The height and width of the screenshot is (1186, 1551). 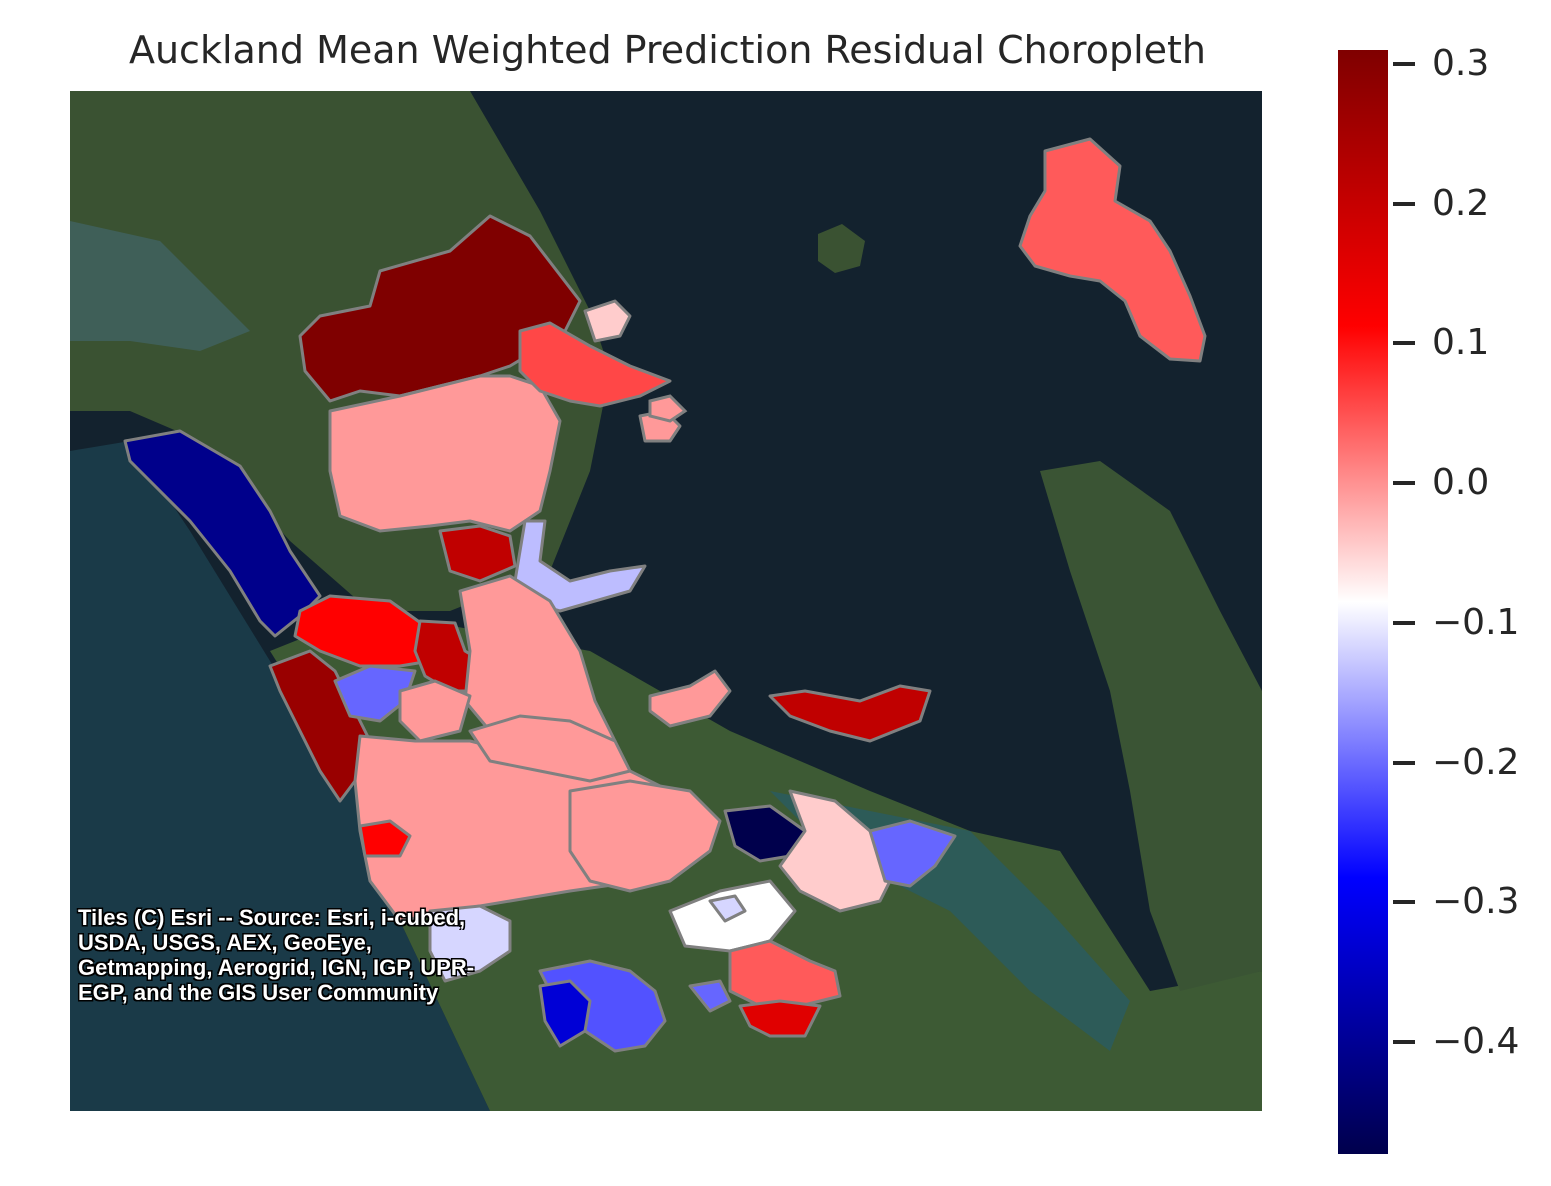 What do you see at coordinates (595, 364) in the screenshot?
I see `region-omaha` at bounding box center [595, 364].